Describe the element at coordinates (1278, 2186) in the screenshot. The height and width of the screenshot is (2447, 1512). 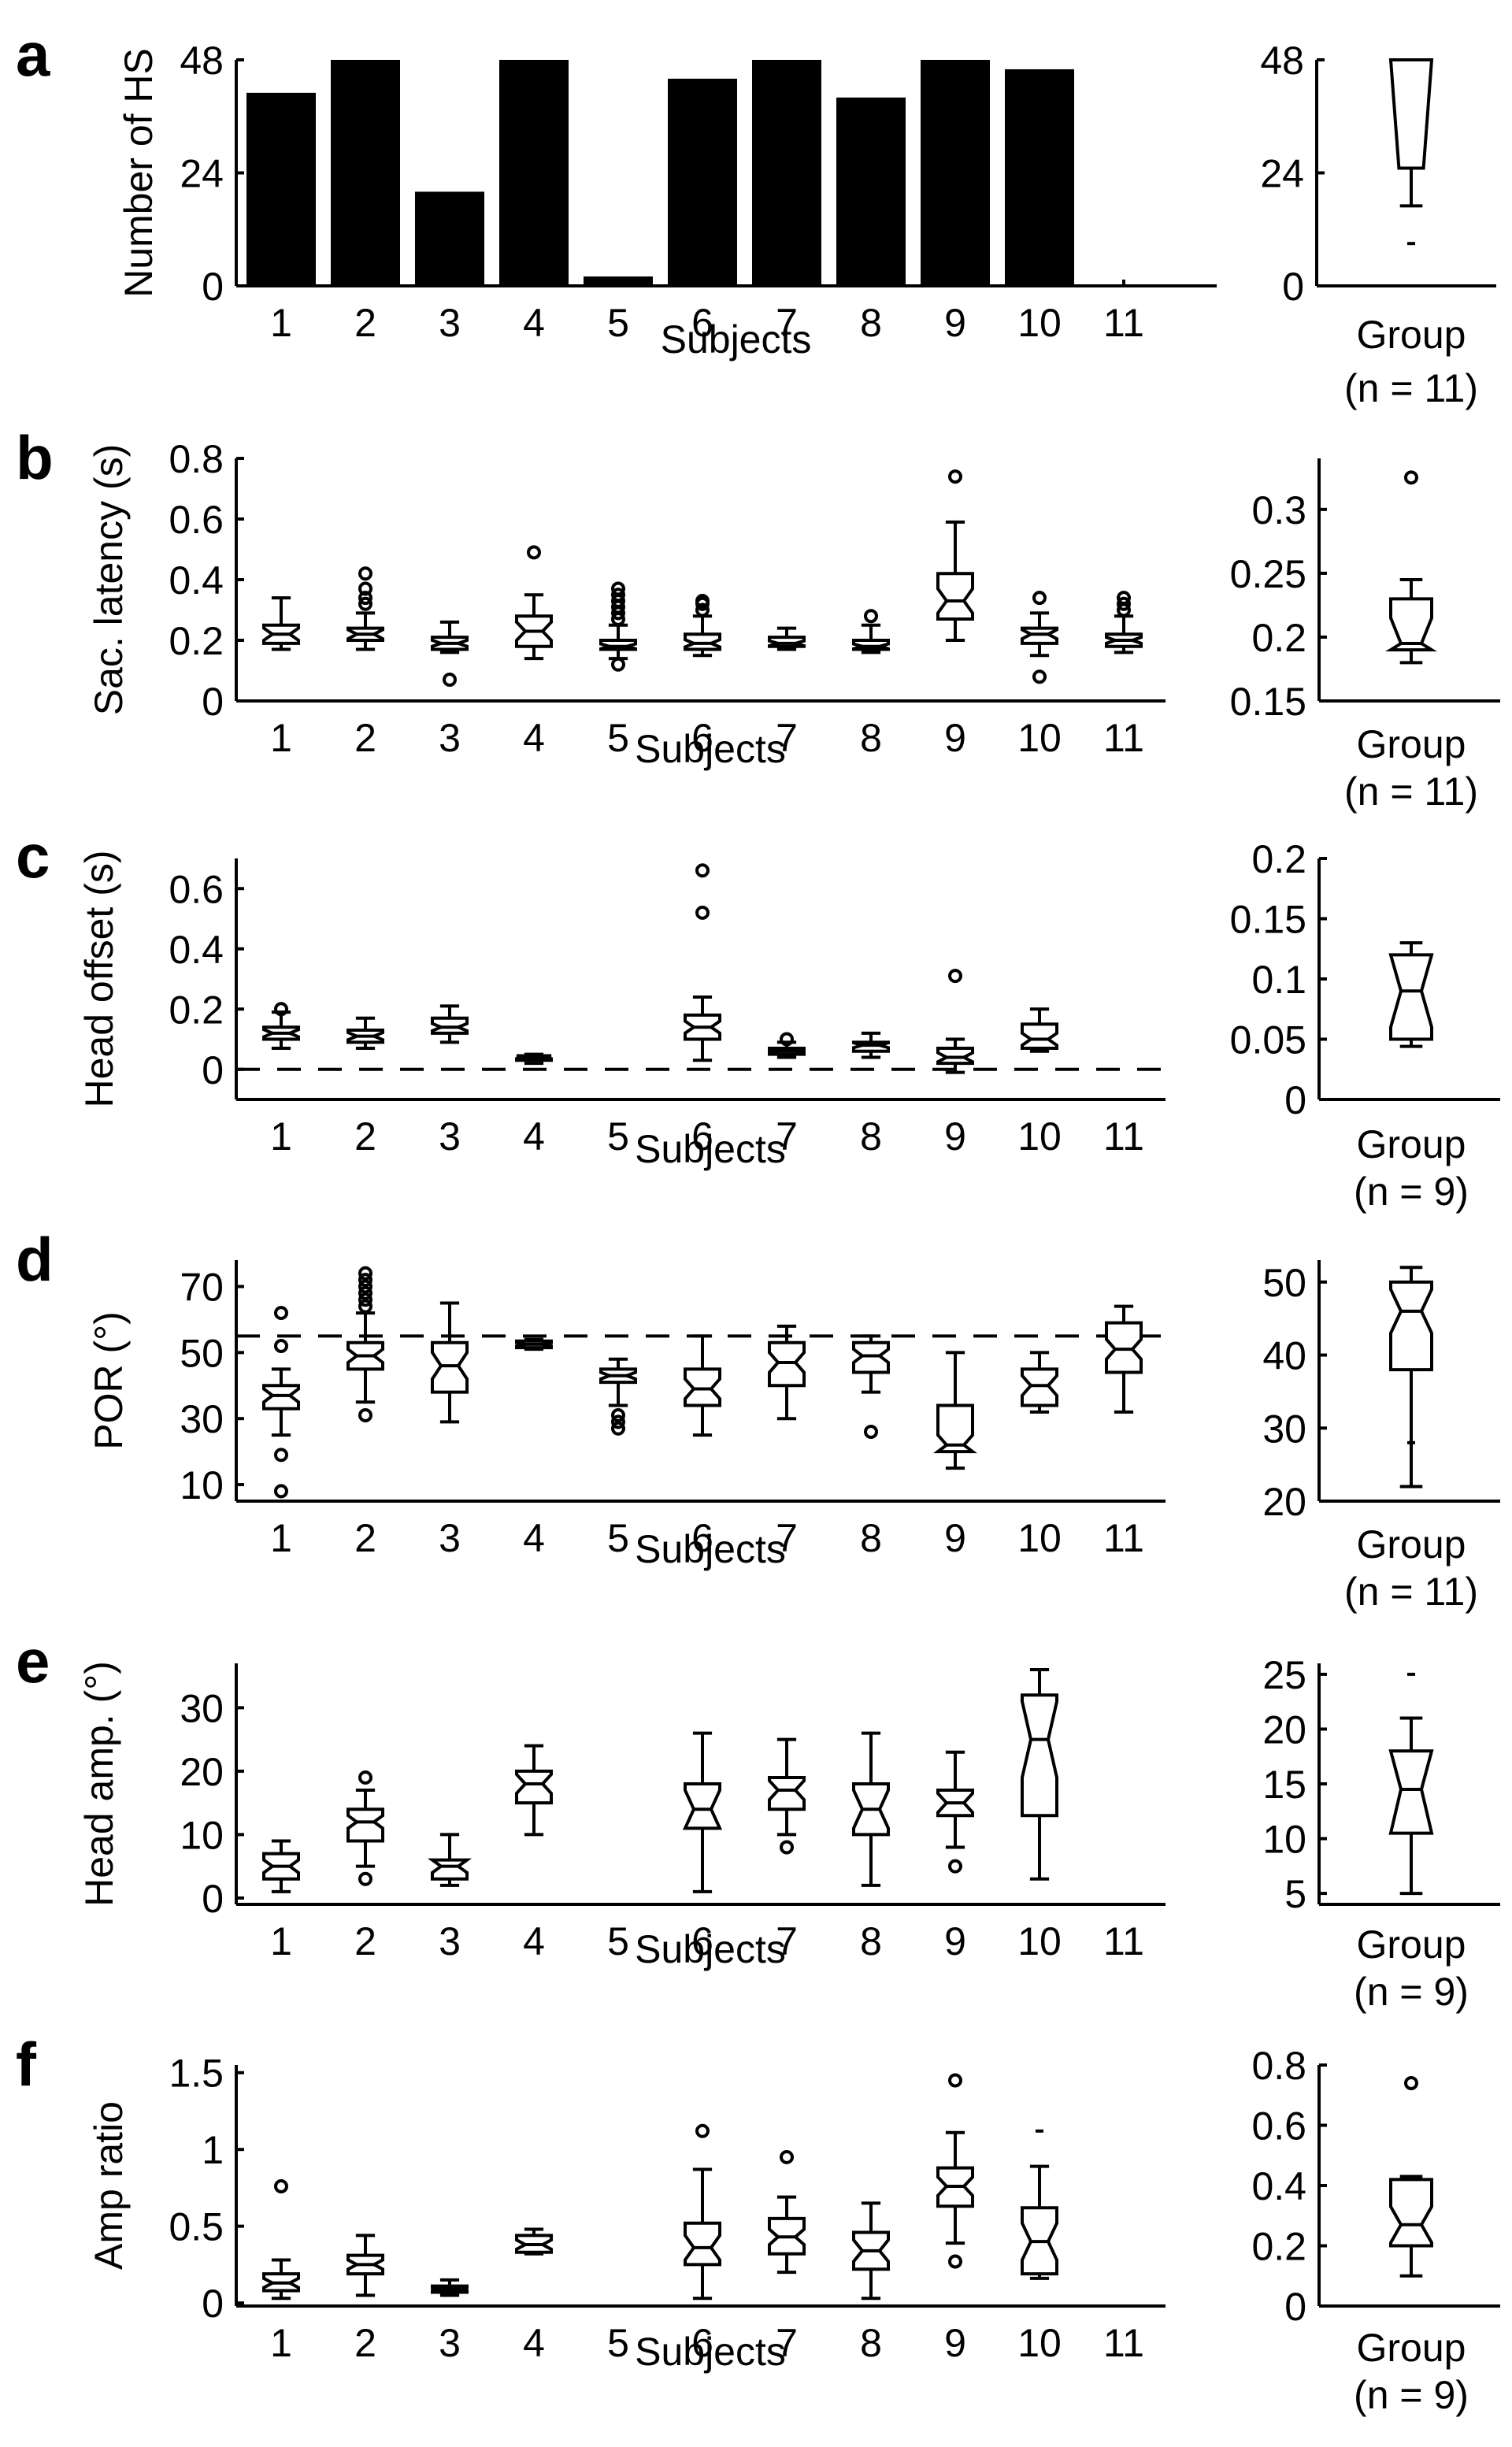
I see `group-y-tick-label: 0.4` at that location.